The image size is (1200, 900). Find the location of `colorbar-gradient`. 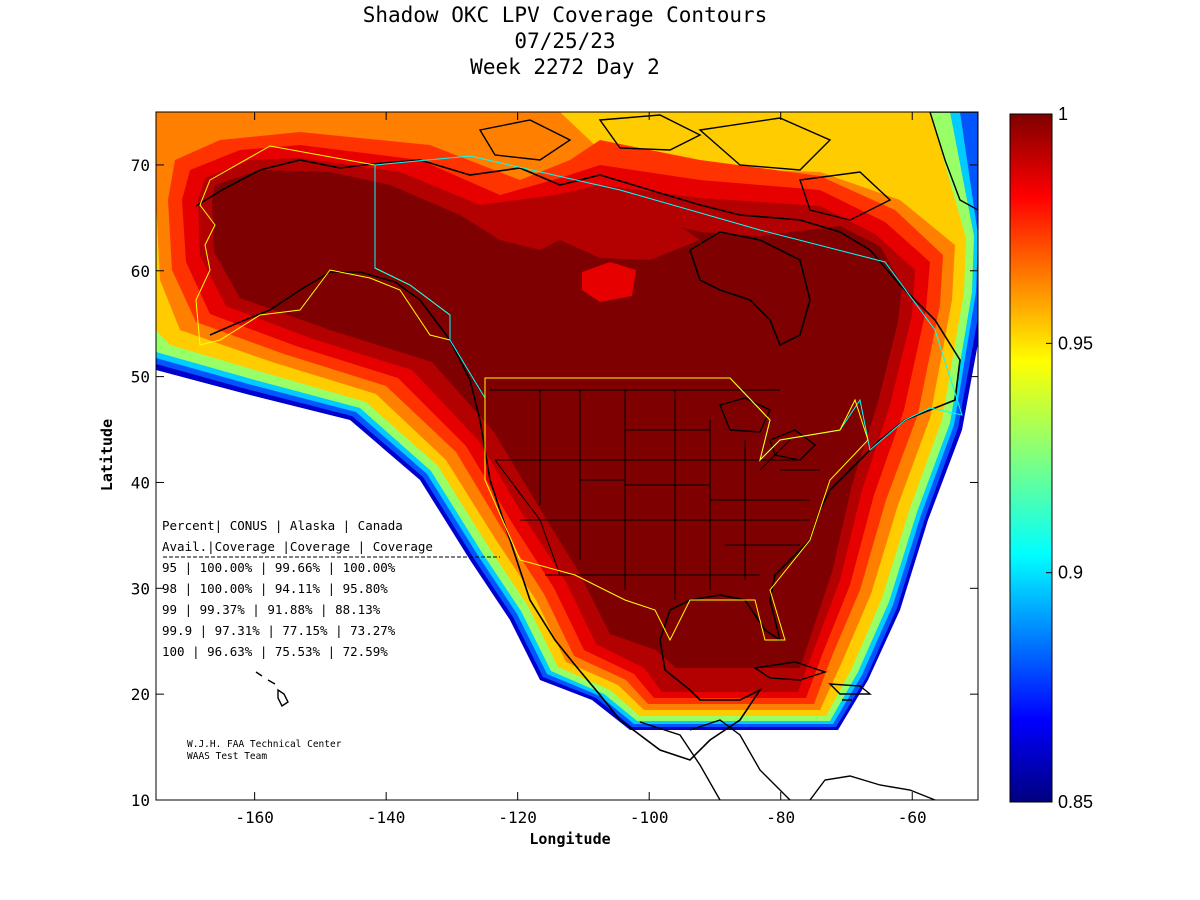

colorbar-gradient is located at coordinates (1031, 458).